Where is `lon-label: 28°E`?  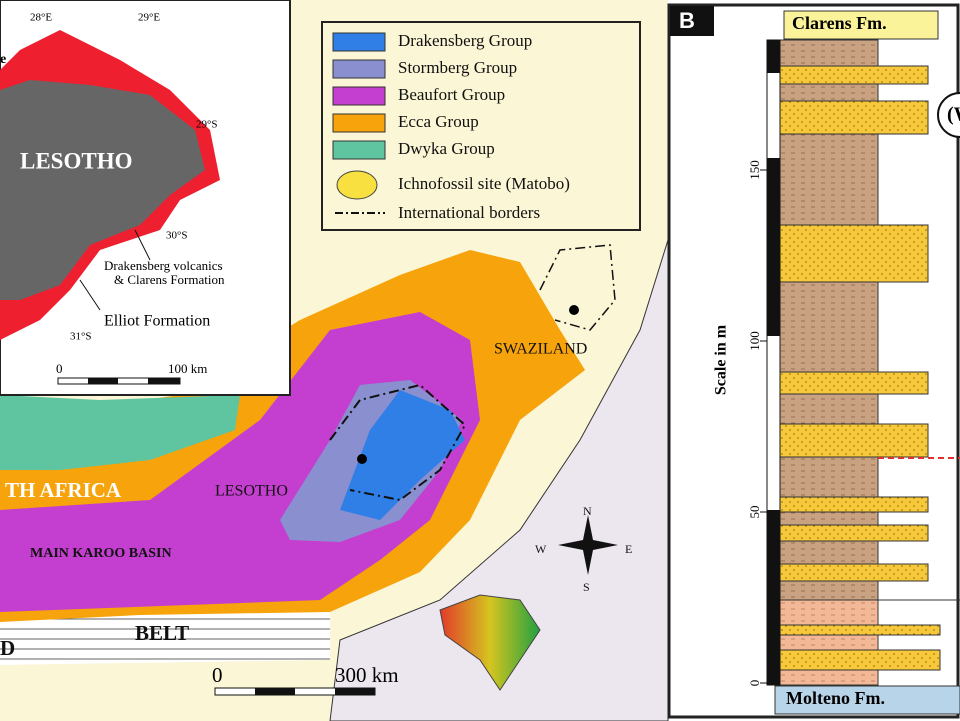
lon-label: 28°E is located at coordinates (41, 18).